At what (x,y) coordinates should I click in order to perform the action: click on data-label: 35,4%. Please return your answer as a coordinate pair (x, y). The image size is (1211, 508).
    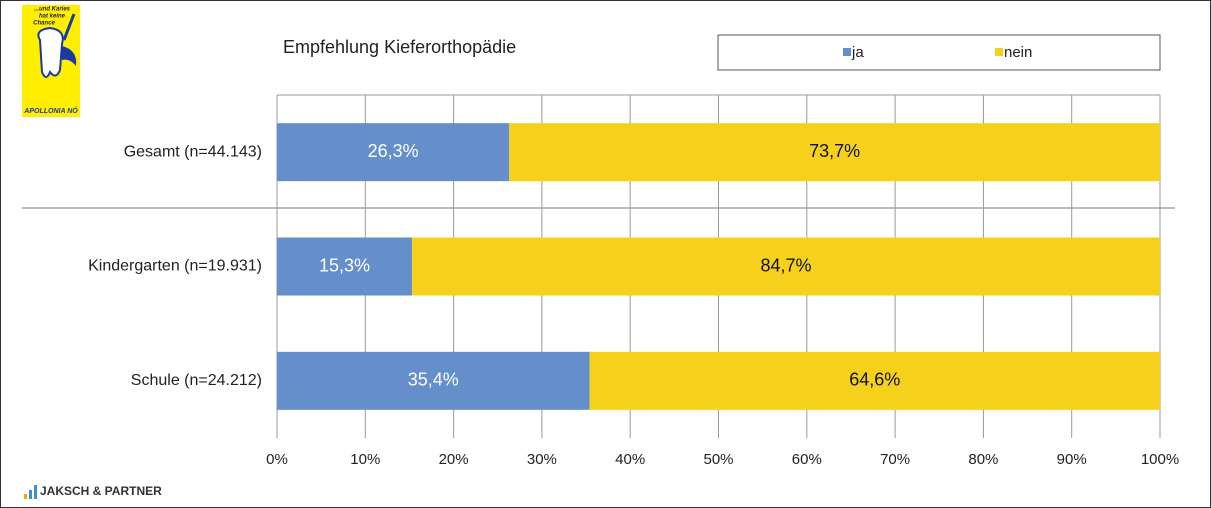
    Looking at the image, I should click on (433, 380).